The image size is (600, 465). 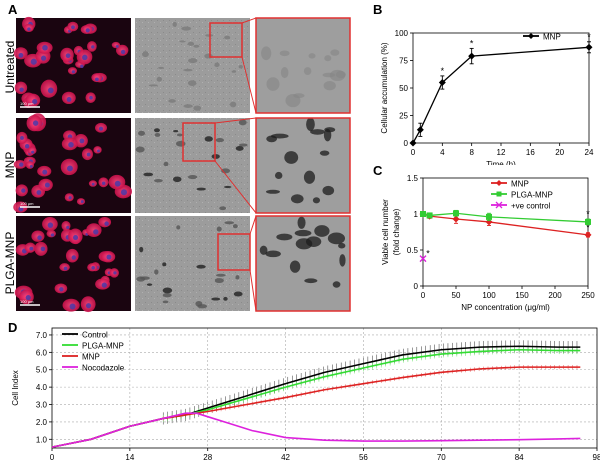 What do you see at coordinates (95, 335) in the screenshot?
I see `legend-label: Control` at bounding box center [95, 335].